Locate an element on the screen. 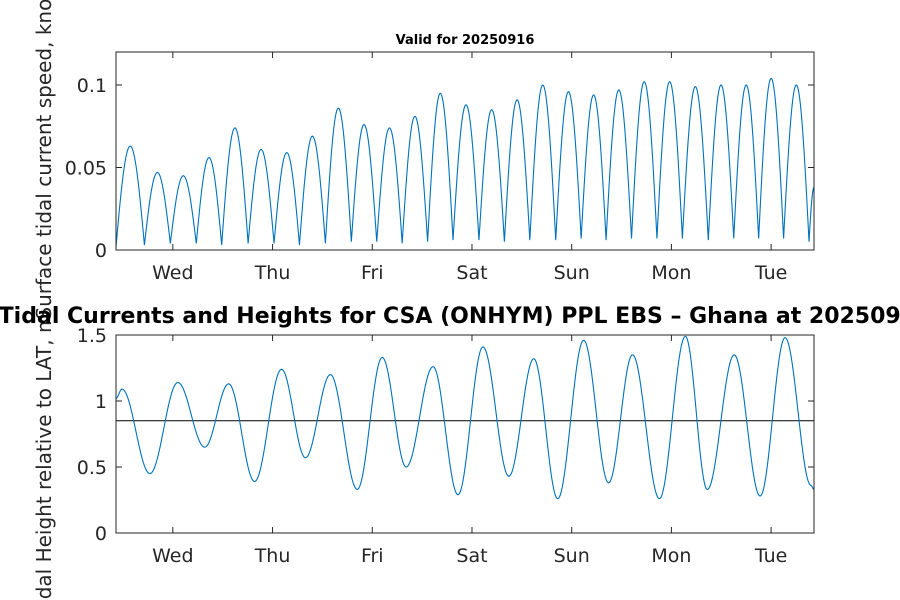 The image size is (900, 600). bottom-xtick-label: Wed is located at coordinates (172, 556).